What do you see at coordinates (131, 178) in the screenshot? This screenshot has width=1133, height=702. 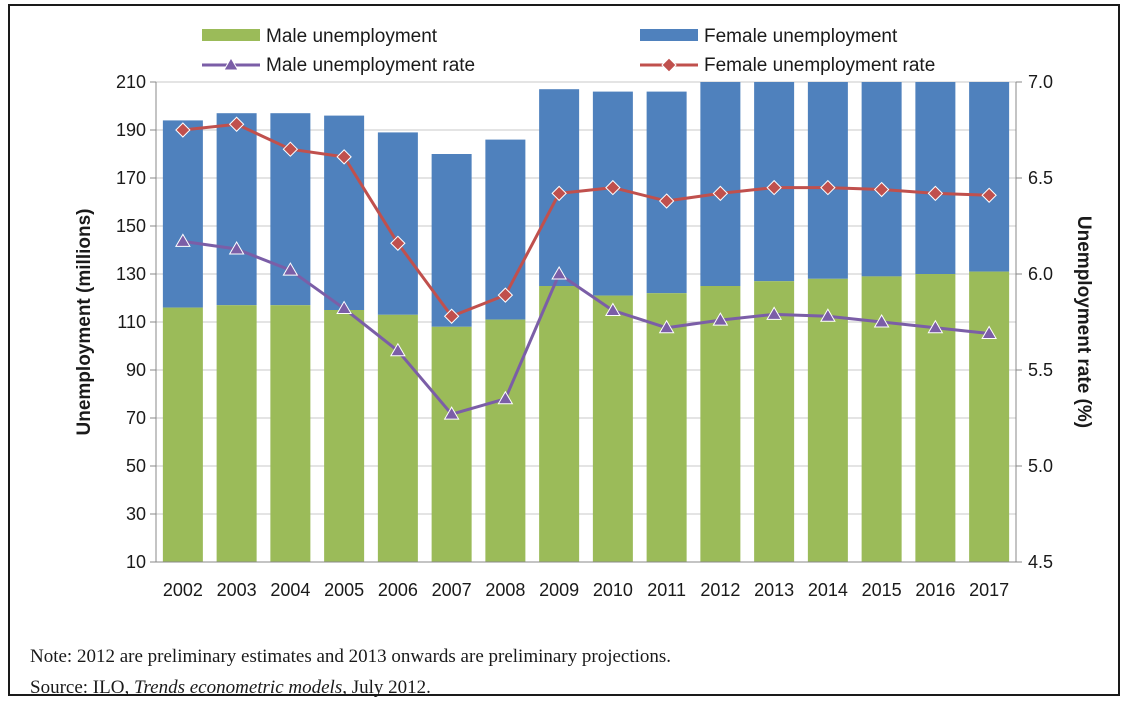 I see `y-tick-label: 170` at bounding box center [131, 178].